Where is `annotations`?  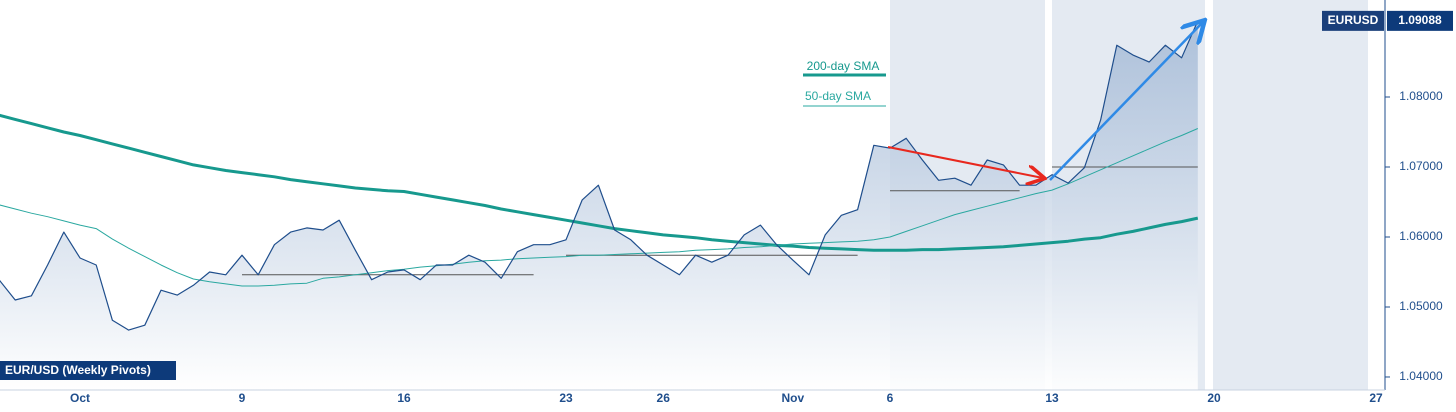
annotations is located at coordinates (1045, 101).